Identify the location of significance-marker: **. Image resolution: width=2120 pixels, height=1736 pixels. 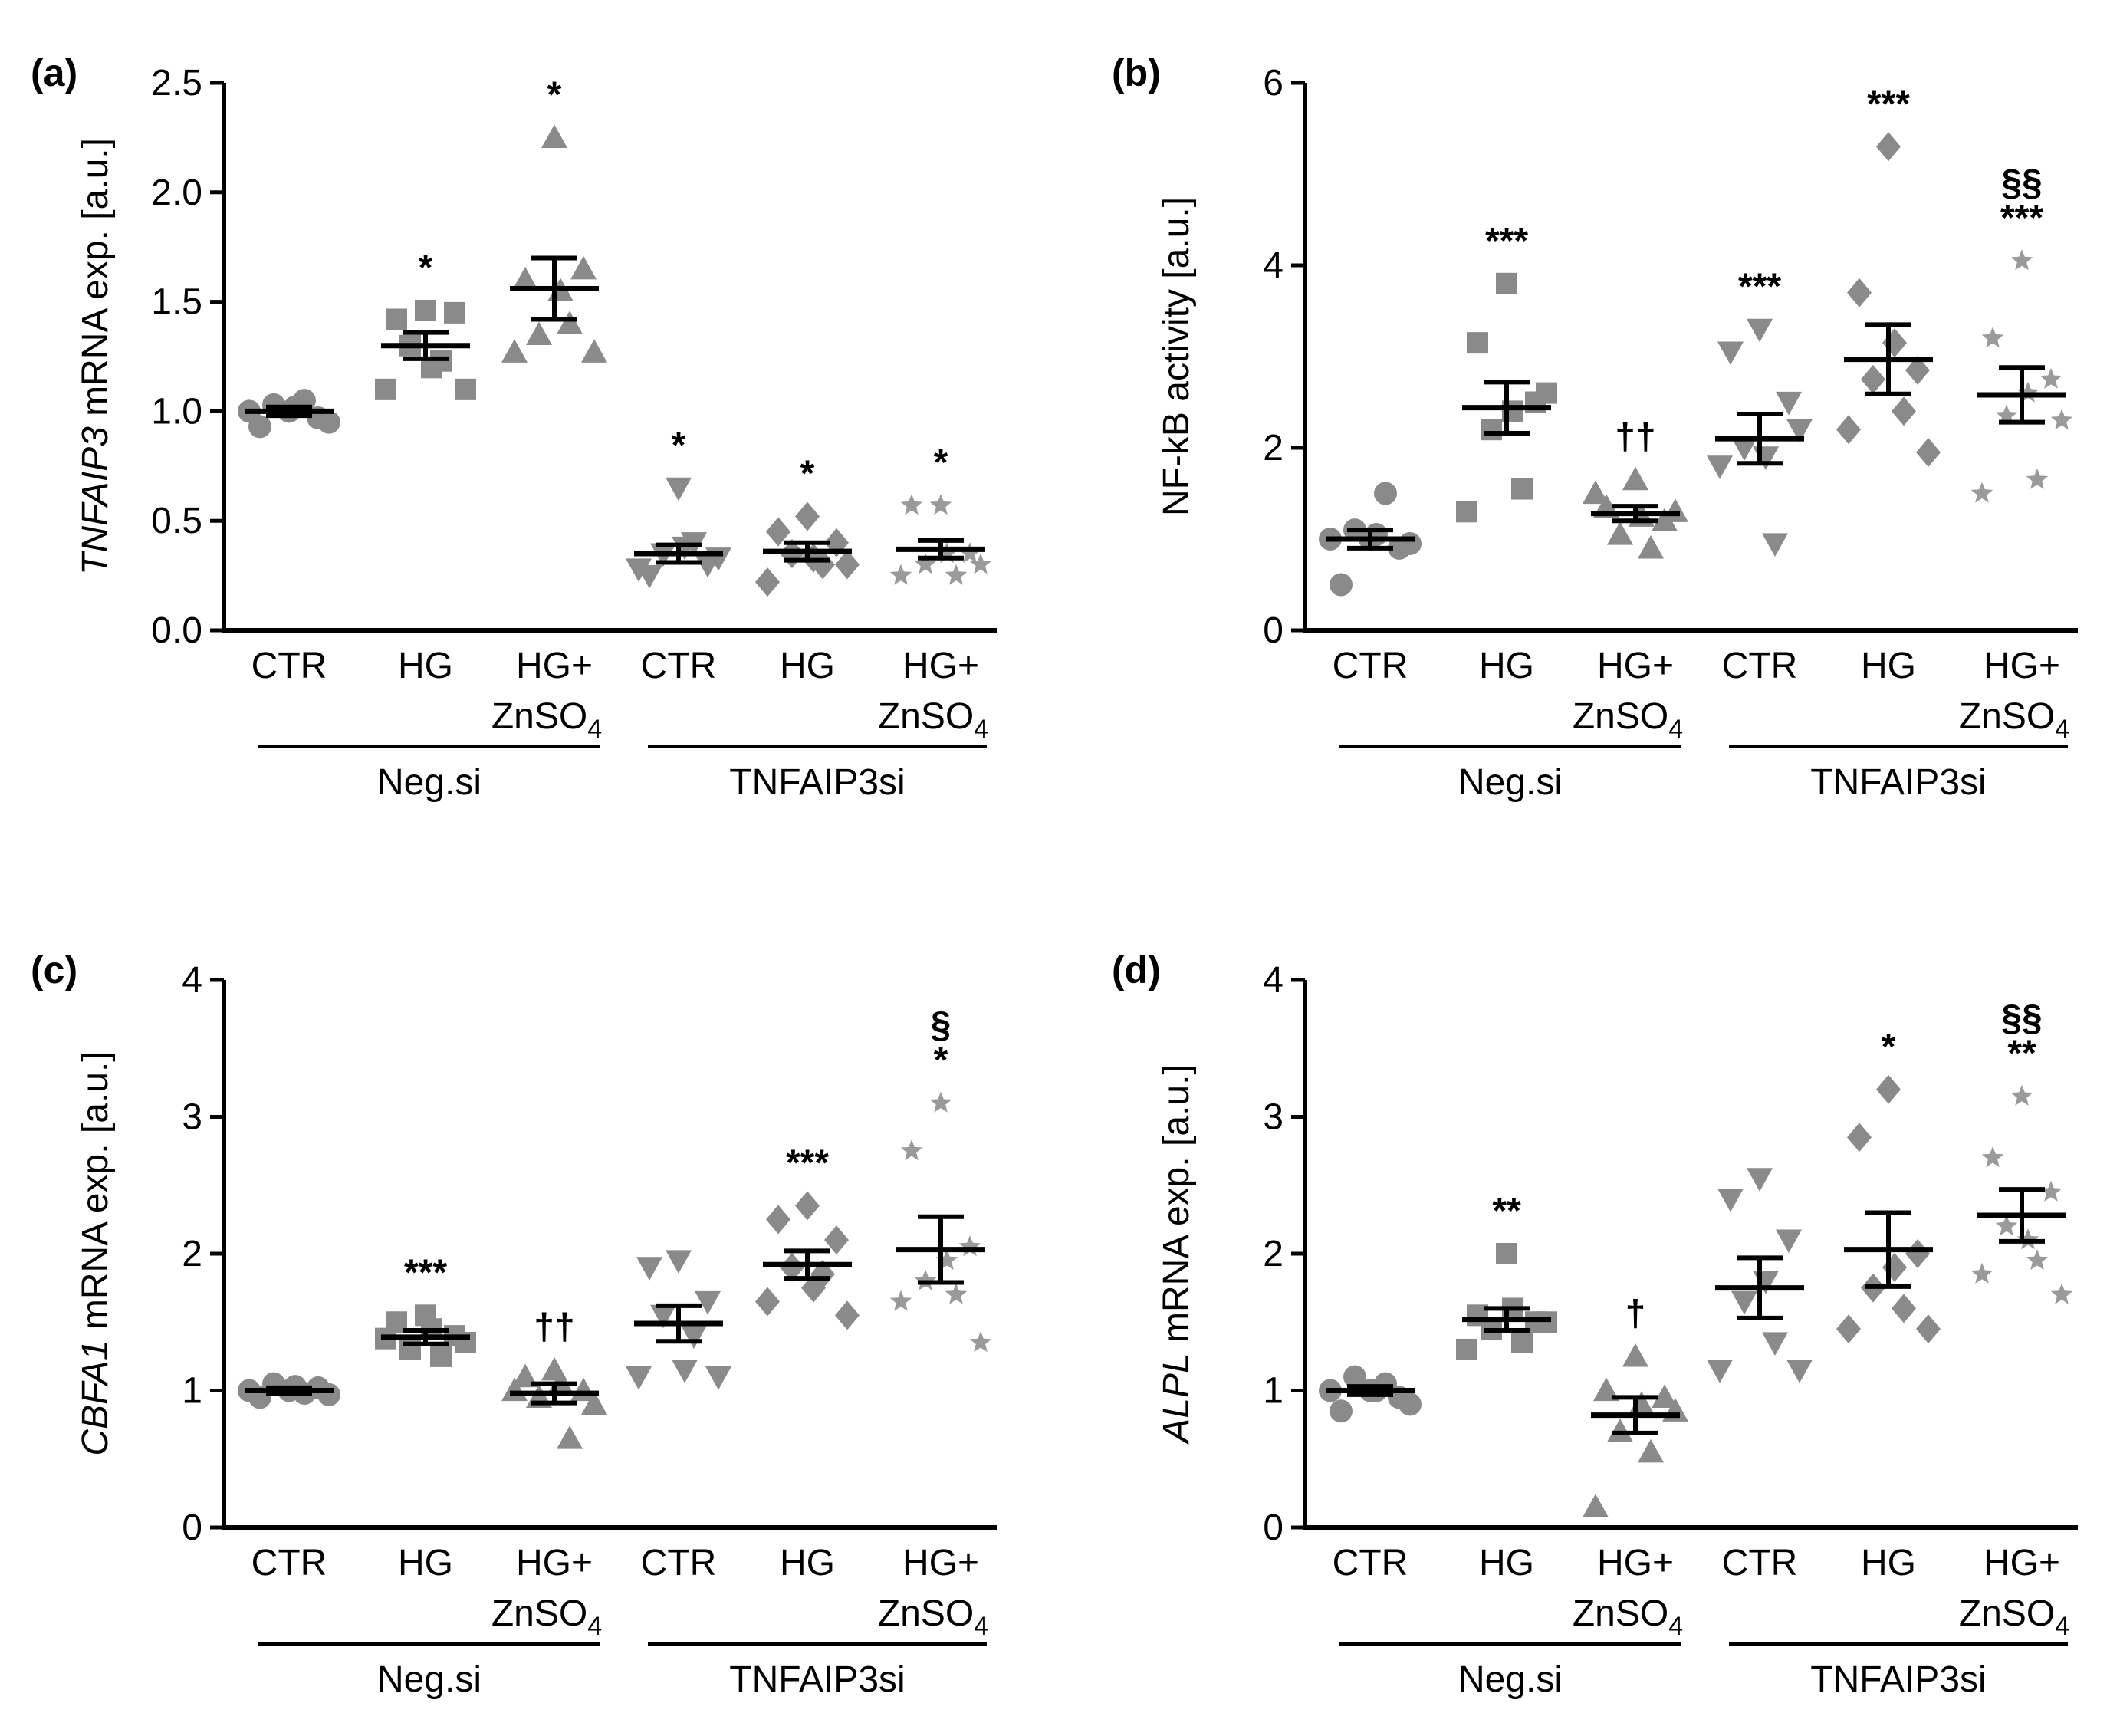
(2021, 1054).